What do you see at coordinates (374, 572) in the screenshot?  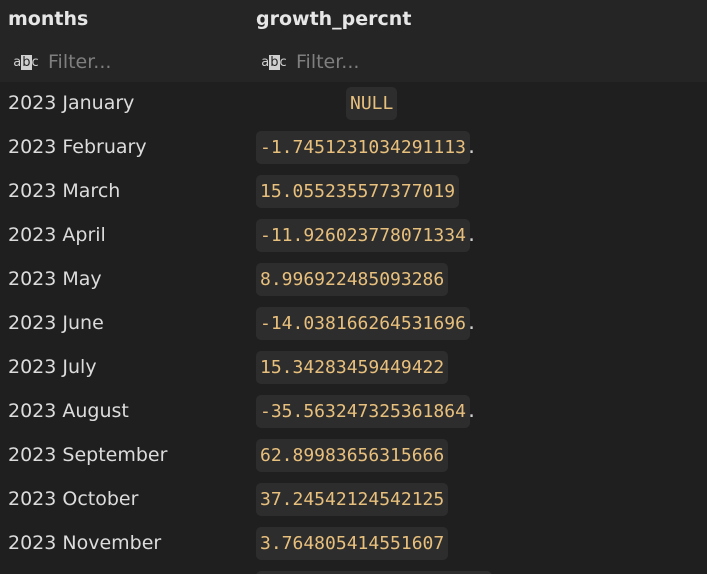 I see `growth-cell` at bounding box center [374, 572].